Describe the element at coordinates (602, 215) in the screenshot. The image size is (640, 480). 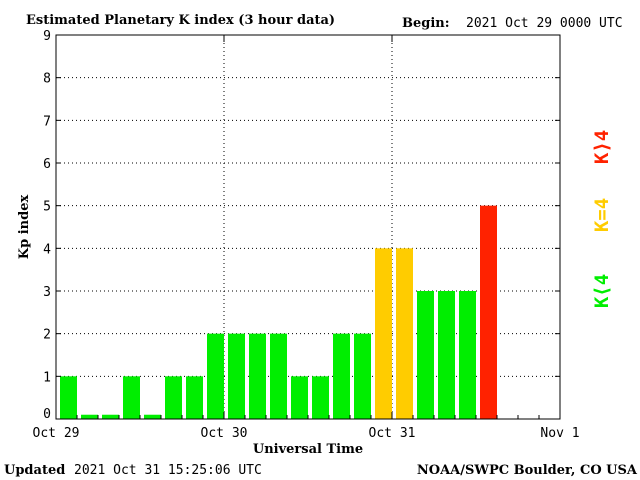
I see `legend-equal-4: K=4` at that location.